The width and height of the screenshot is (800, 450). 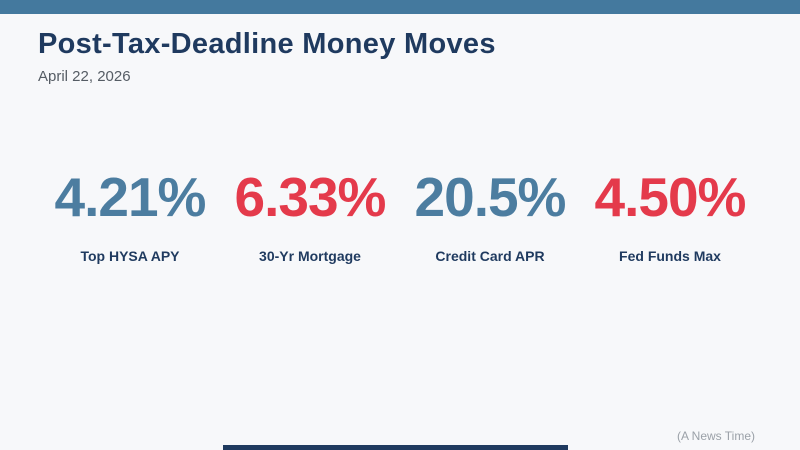 I want to click on stat-value: 4.21%, so click(x=130, y=197).